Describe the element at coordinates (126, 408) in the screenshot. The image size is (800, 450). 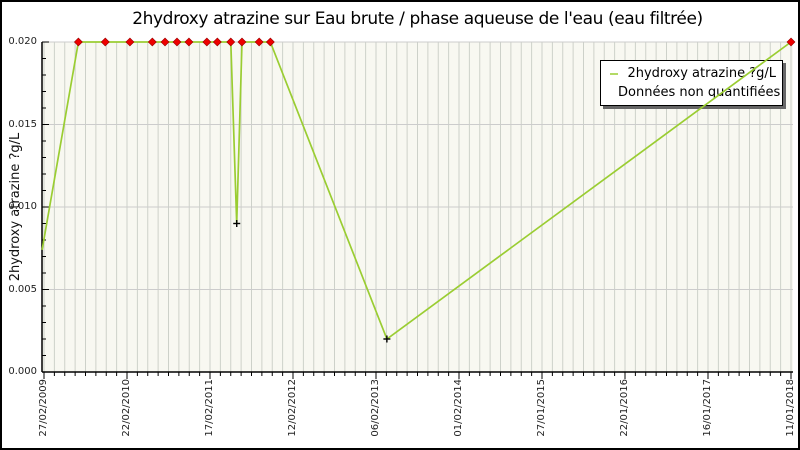
I see `x-tick-label: 22/02/2010` at that location.